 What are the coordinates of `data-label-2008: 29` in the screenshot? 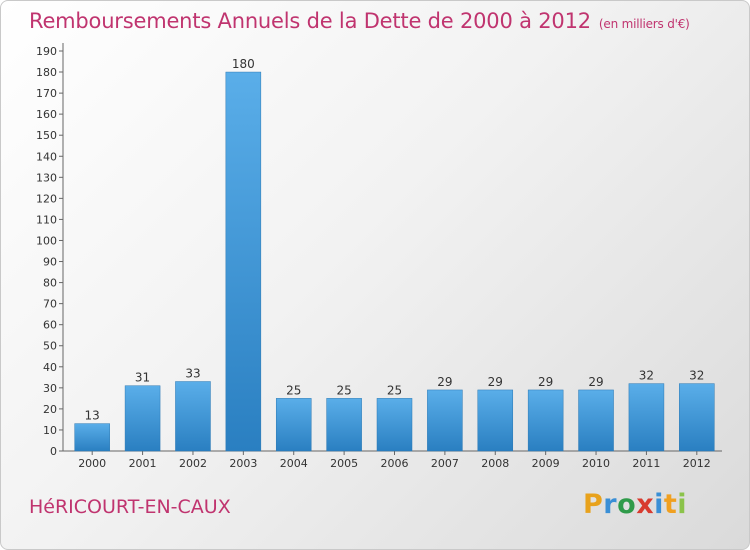 It's located at (495, 382).